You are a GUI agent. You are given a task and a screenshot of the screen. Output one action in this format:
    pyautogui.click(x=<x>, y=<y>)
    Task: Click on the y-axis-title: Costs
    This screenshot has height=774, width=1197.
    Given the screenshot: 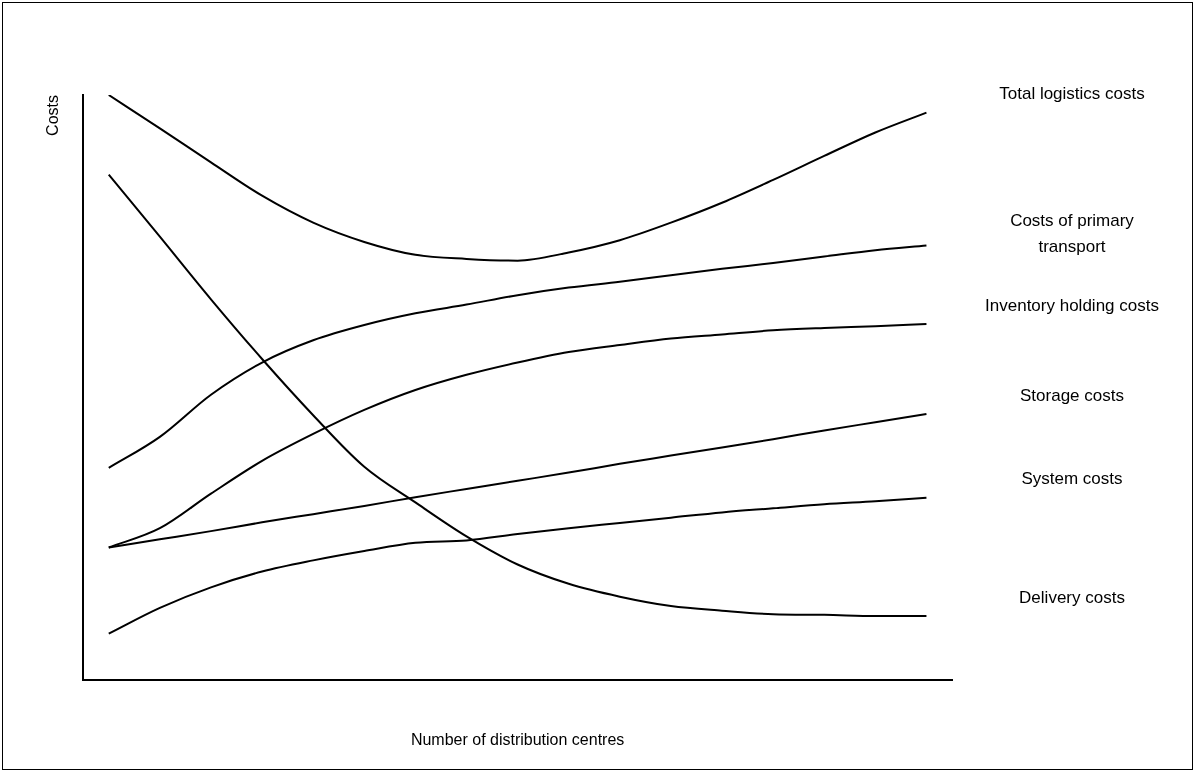 What is the action you would take?
    pyautogui.click(x=53, y=115)
    